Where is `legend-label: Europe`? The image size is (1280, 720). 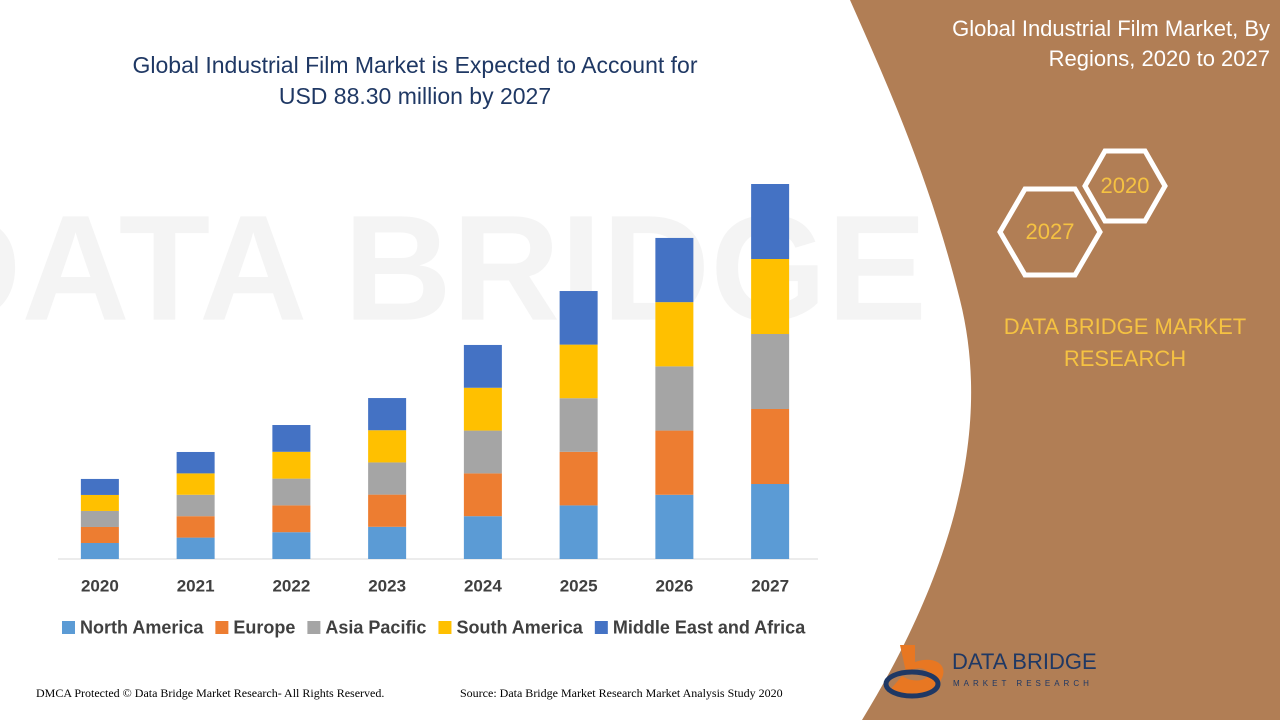
legend-label: Europe is located at coordinates (264, 627).